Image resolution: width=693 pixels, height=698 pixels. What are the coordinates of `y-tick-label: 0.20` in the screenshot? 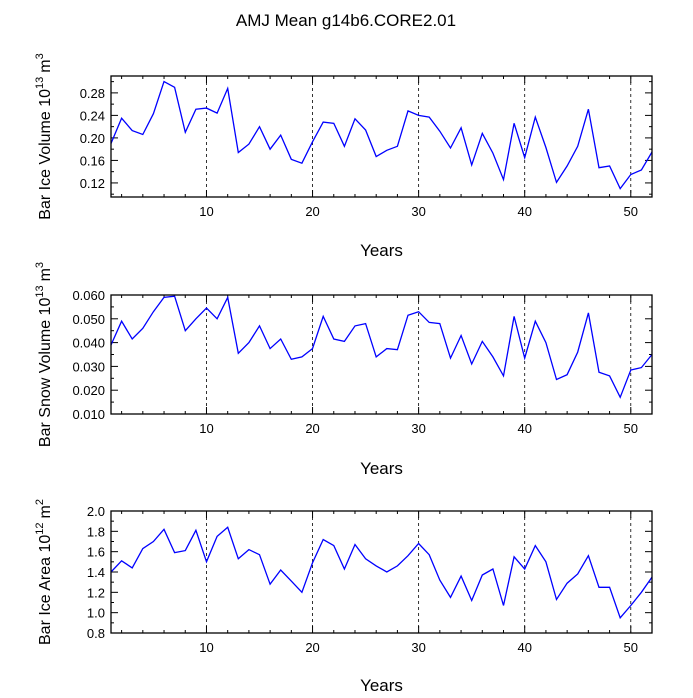 It's located at (92, 138).